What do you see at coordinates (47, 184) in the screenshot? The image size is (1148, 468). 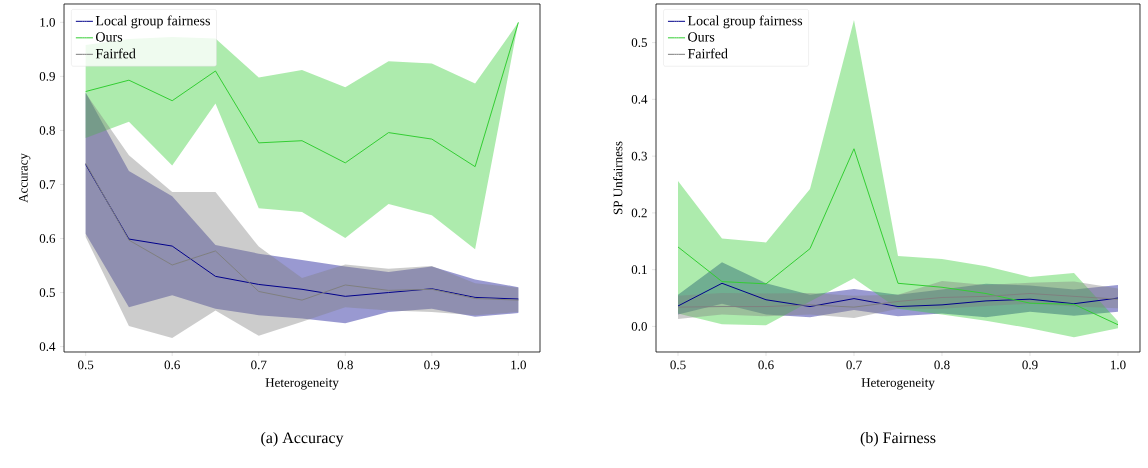 I see `y-tick-label: 0.7` at bounding box center [47, 184].